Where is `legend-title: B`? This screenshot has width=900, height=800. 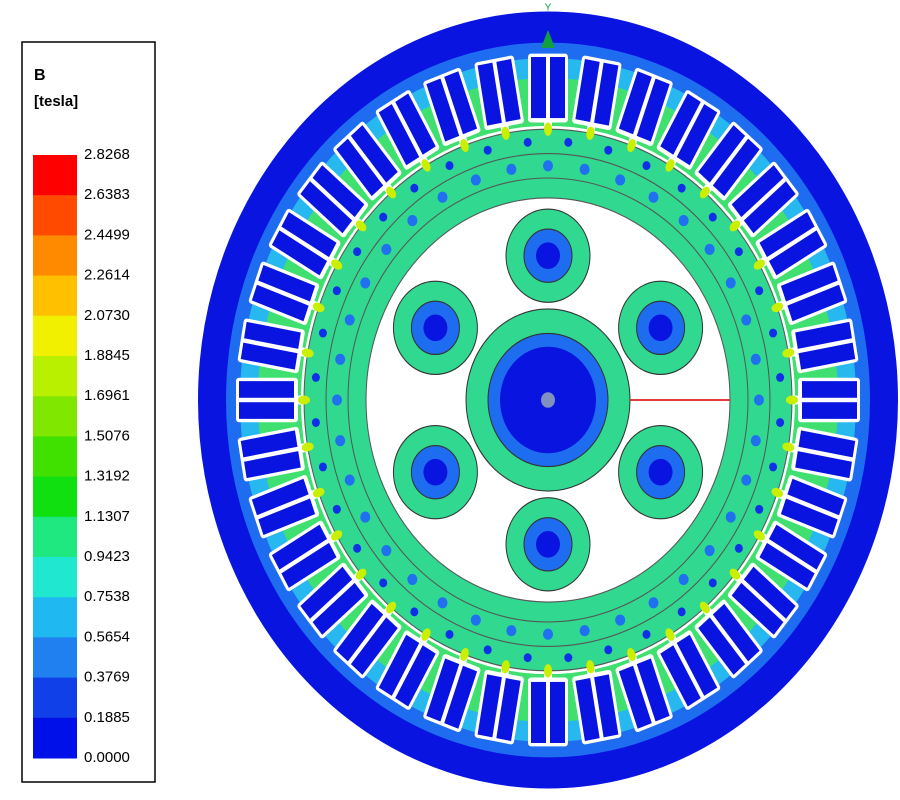
legend-title: B is located at coordinates (40, 75).